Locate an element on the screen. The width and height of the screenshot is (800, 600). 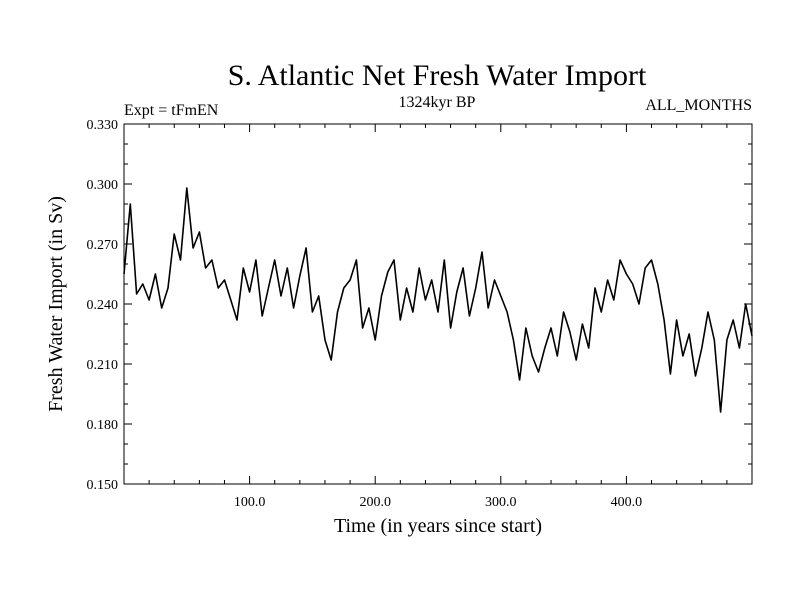
x-tick-label: 200.0 is located at coordinates (375, 502).